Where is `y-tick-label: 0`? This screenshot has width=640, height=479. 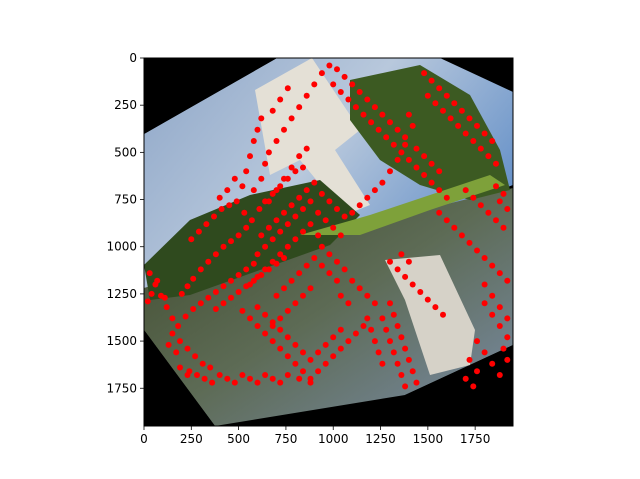 y-tick-label: 0 is located at coordinates (133, 58).